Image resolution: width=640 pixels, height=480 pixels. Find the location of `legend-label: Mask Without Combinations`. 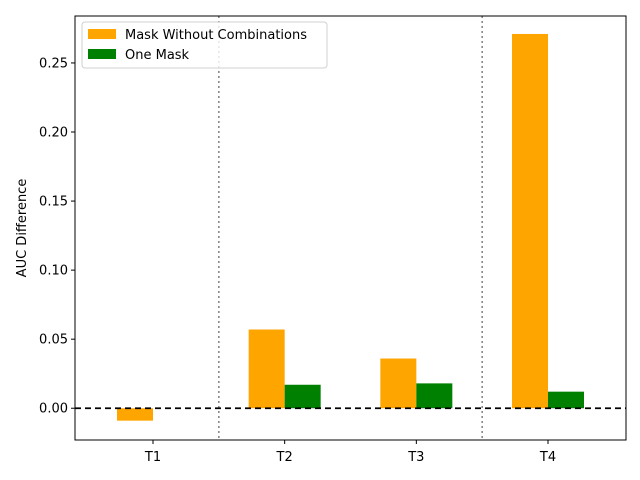

legend-label: Mask Without Combinations is located at coordinates (216, 35).